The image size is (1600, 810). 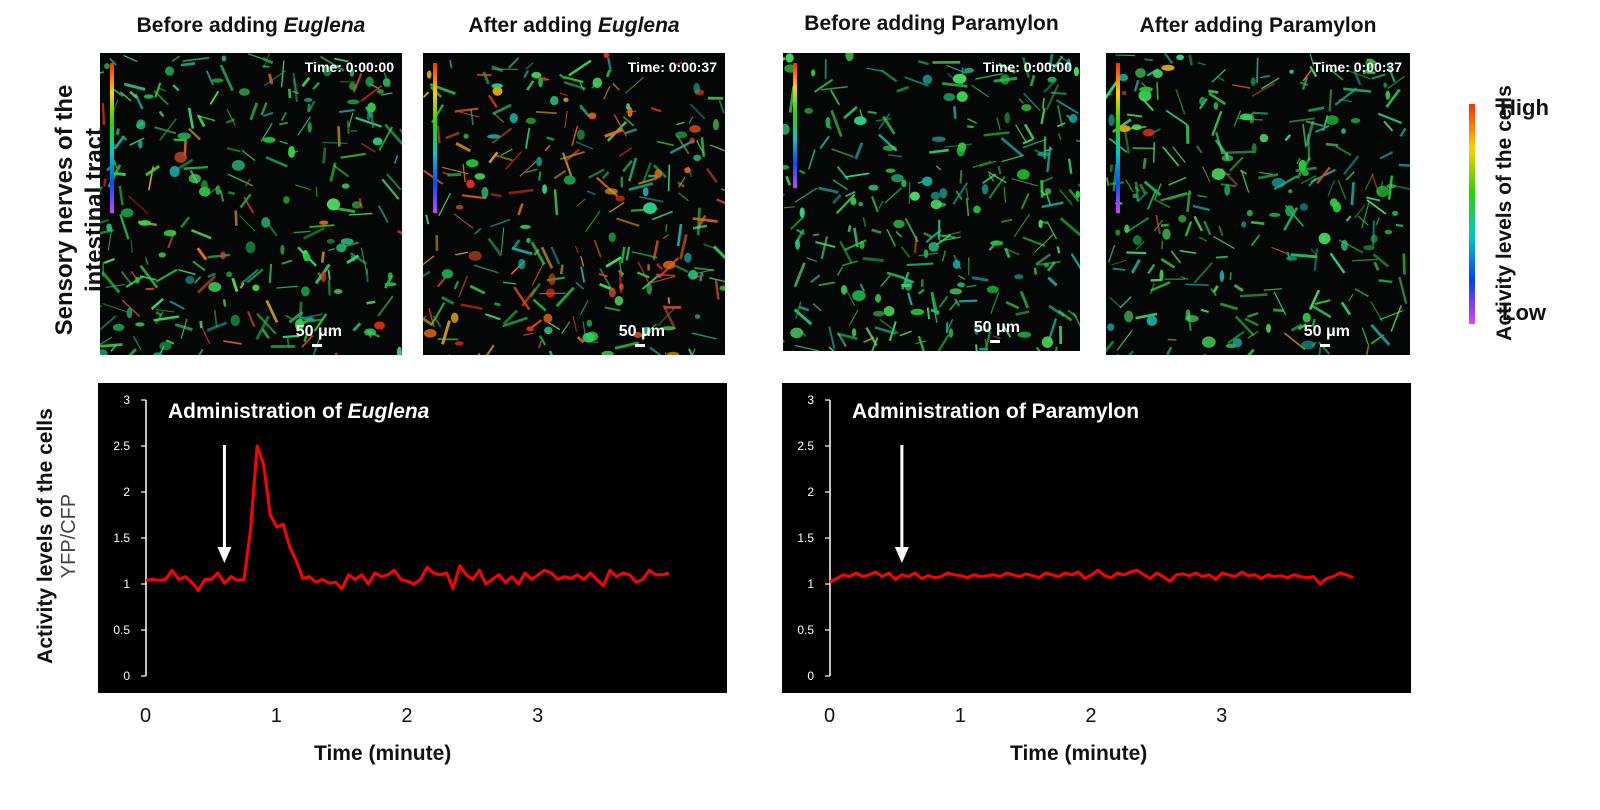 What do you see at coordinates (1091, 716) in the screenshot?
I see `x-tick-label: 2` at bounding box center [1091, 716].